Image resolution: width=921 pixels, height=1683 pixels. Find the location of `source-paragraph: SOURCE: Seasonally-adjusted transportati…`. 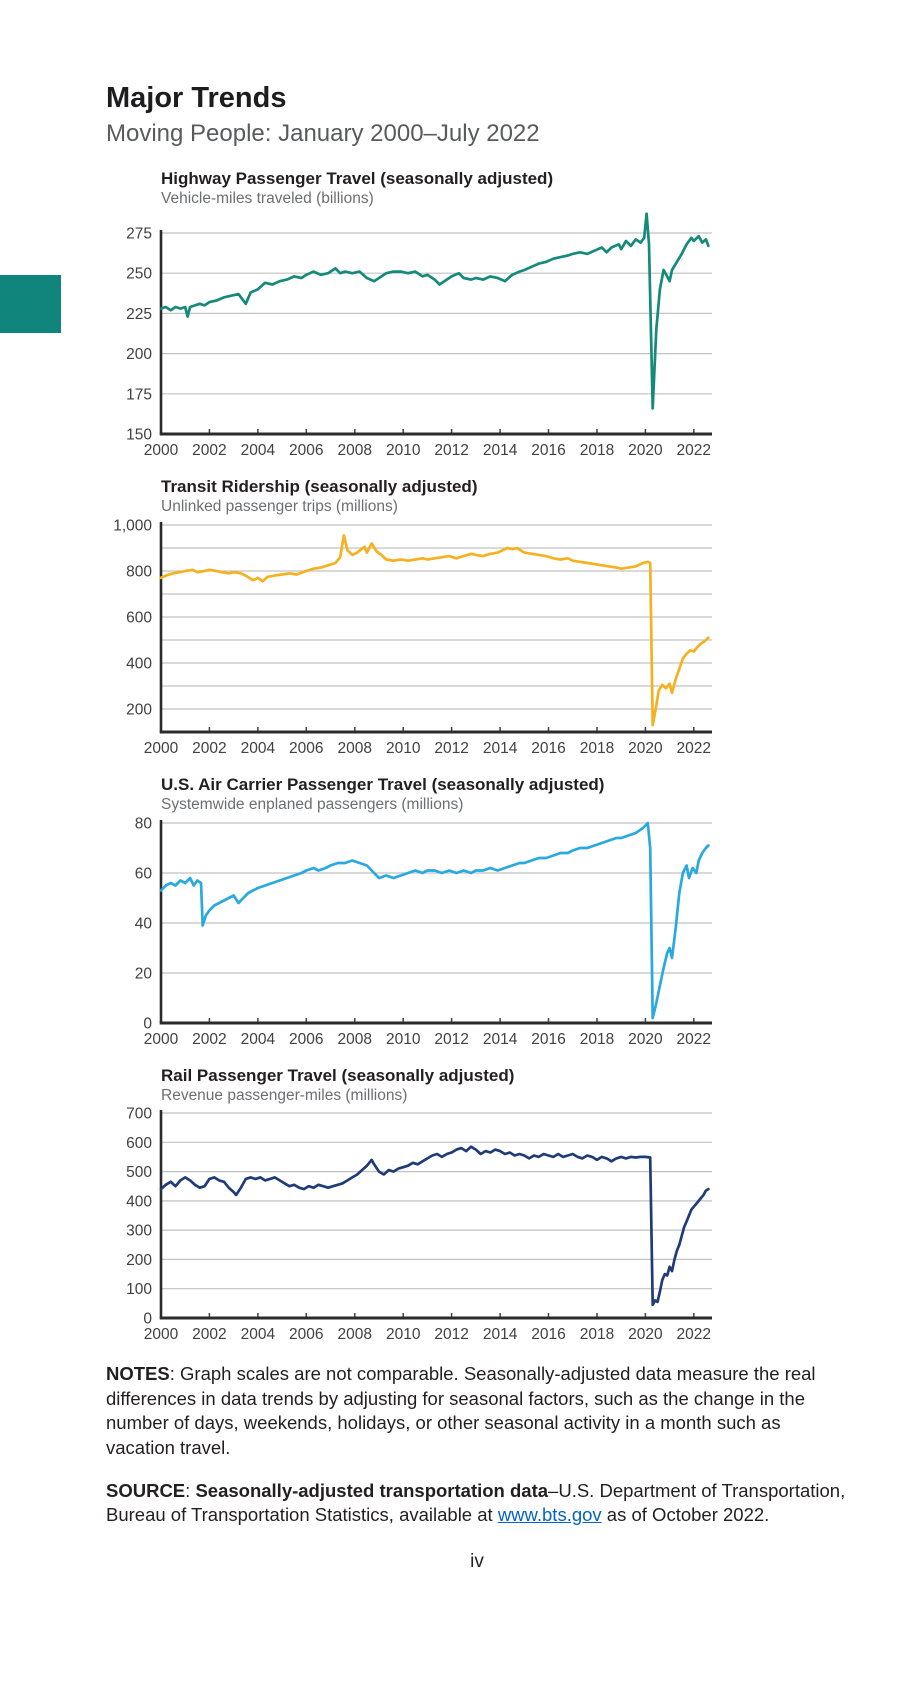

source-paragraph: SOURCE: Seasonally-adjusted transportati… is located at coordinates (477, 1503).